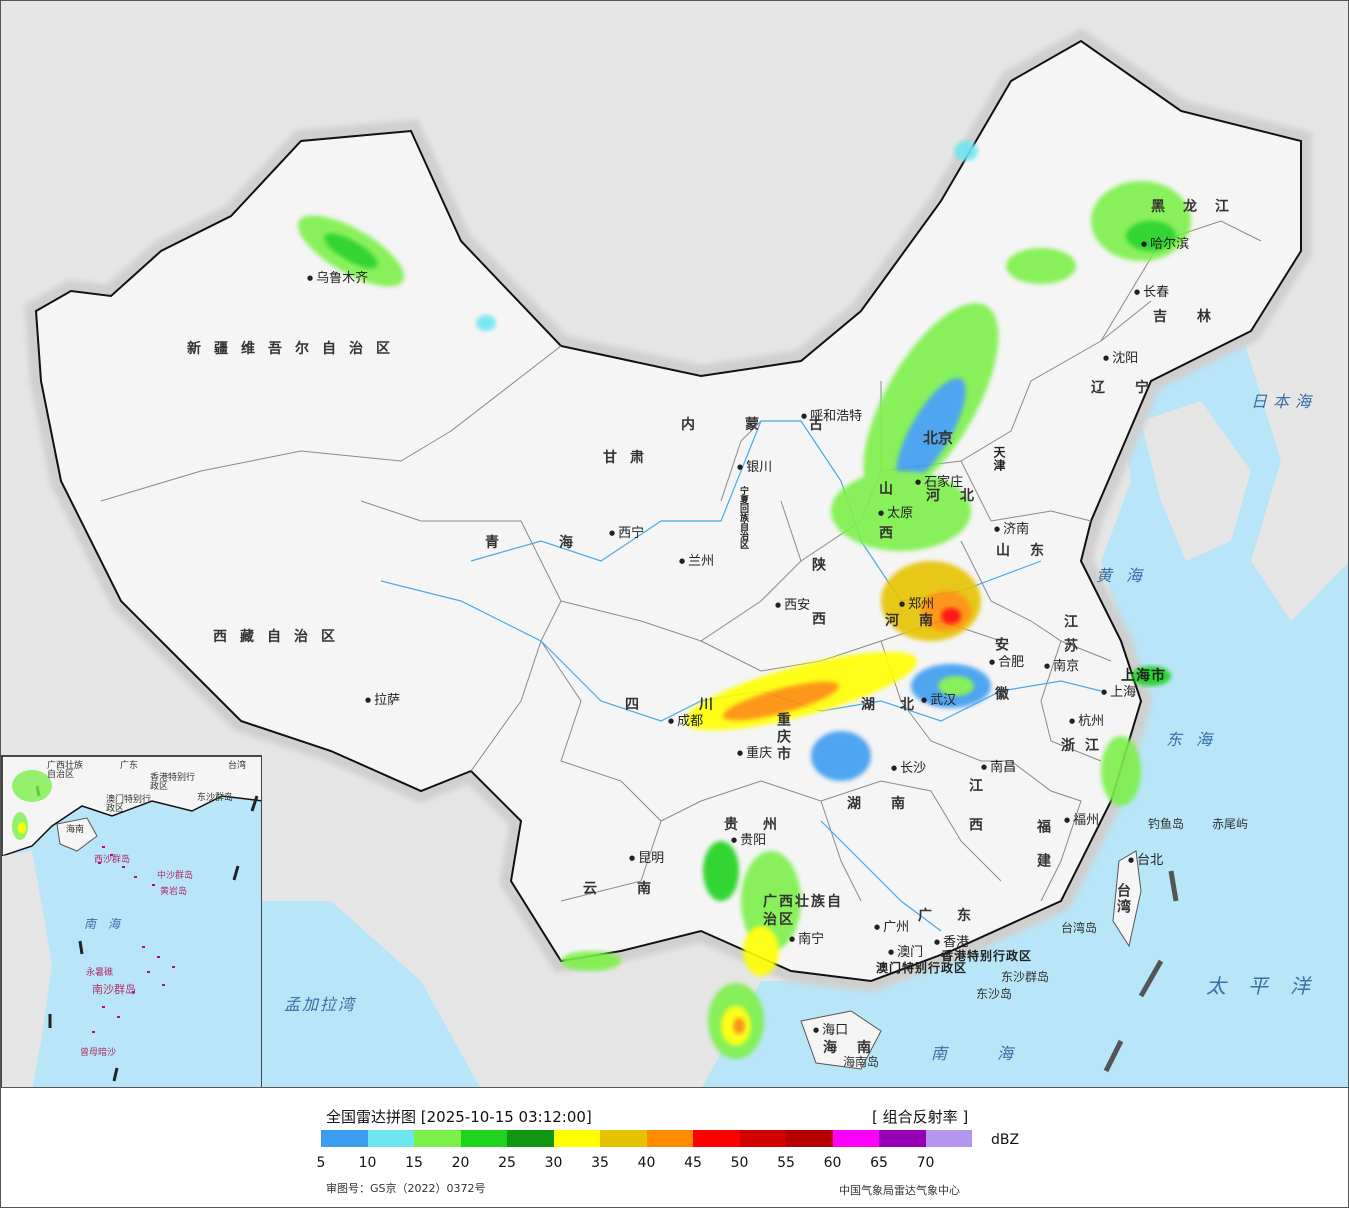  What do you see at coordinates (108, 924) in the screenshot?
I see `inset-label: 南海` at bounding box center [108, 924].